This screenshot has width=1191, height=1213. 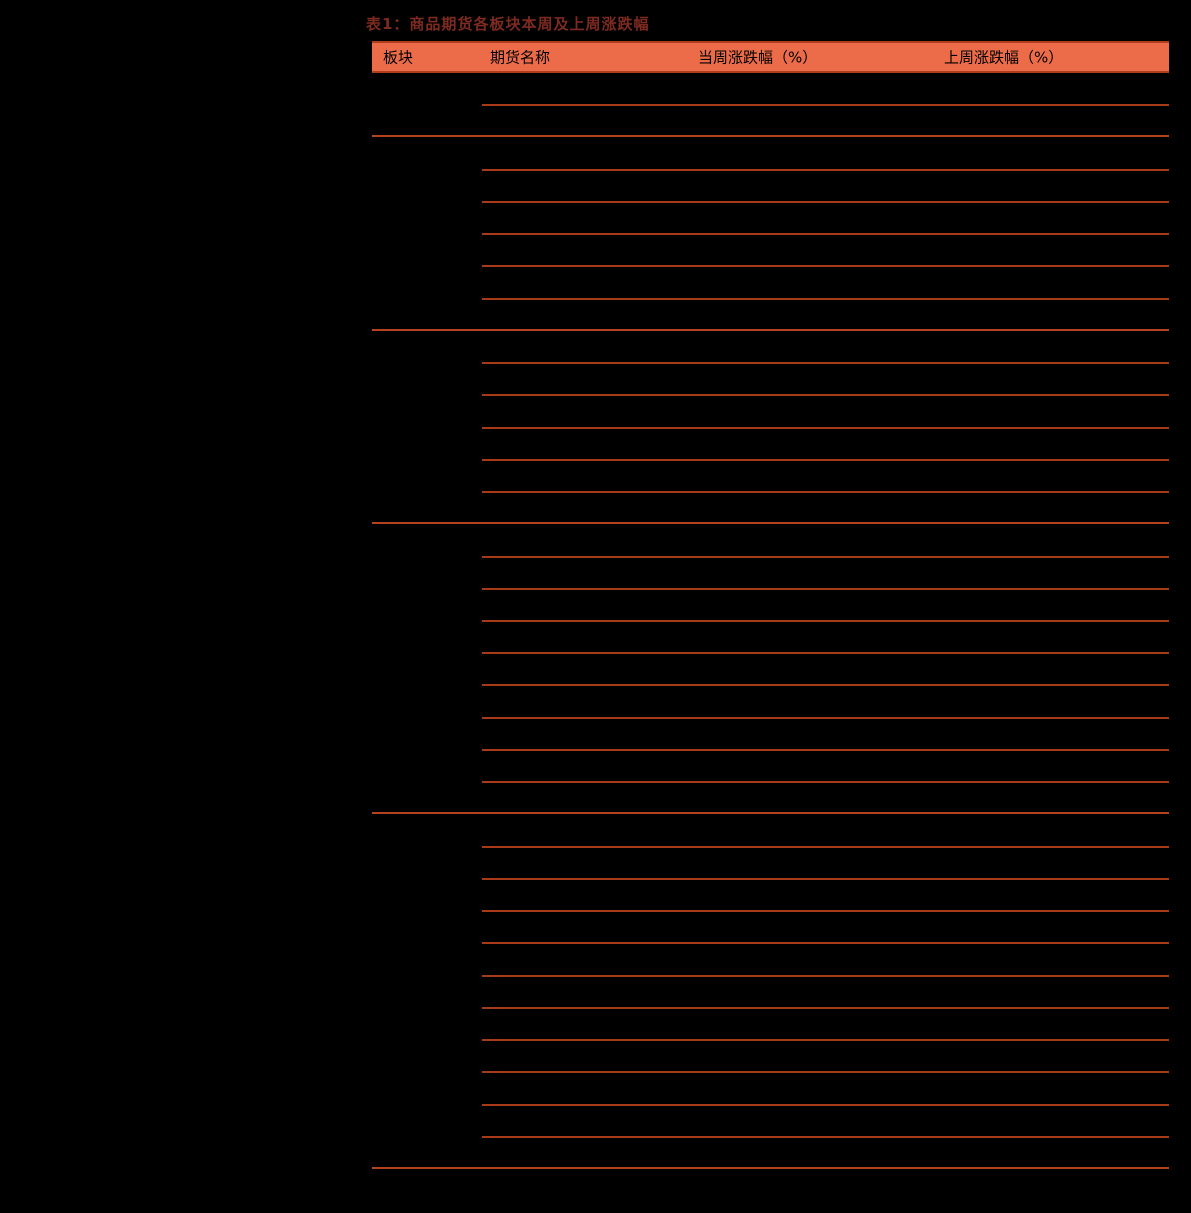 What do you see at coordinates (1004, 57) in the screenshot?
I see `column-header-last-week-change: 上周涨跌幅（%）` at bounding box center [1004, 57].